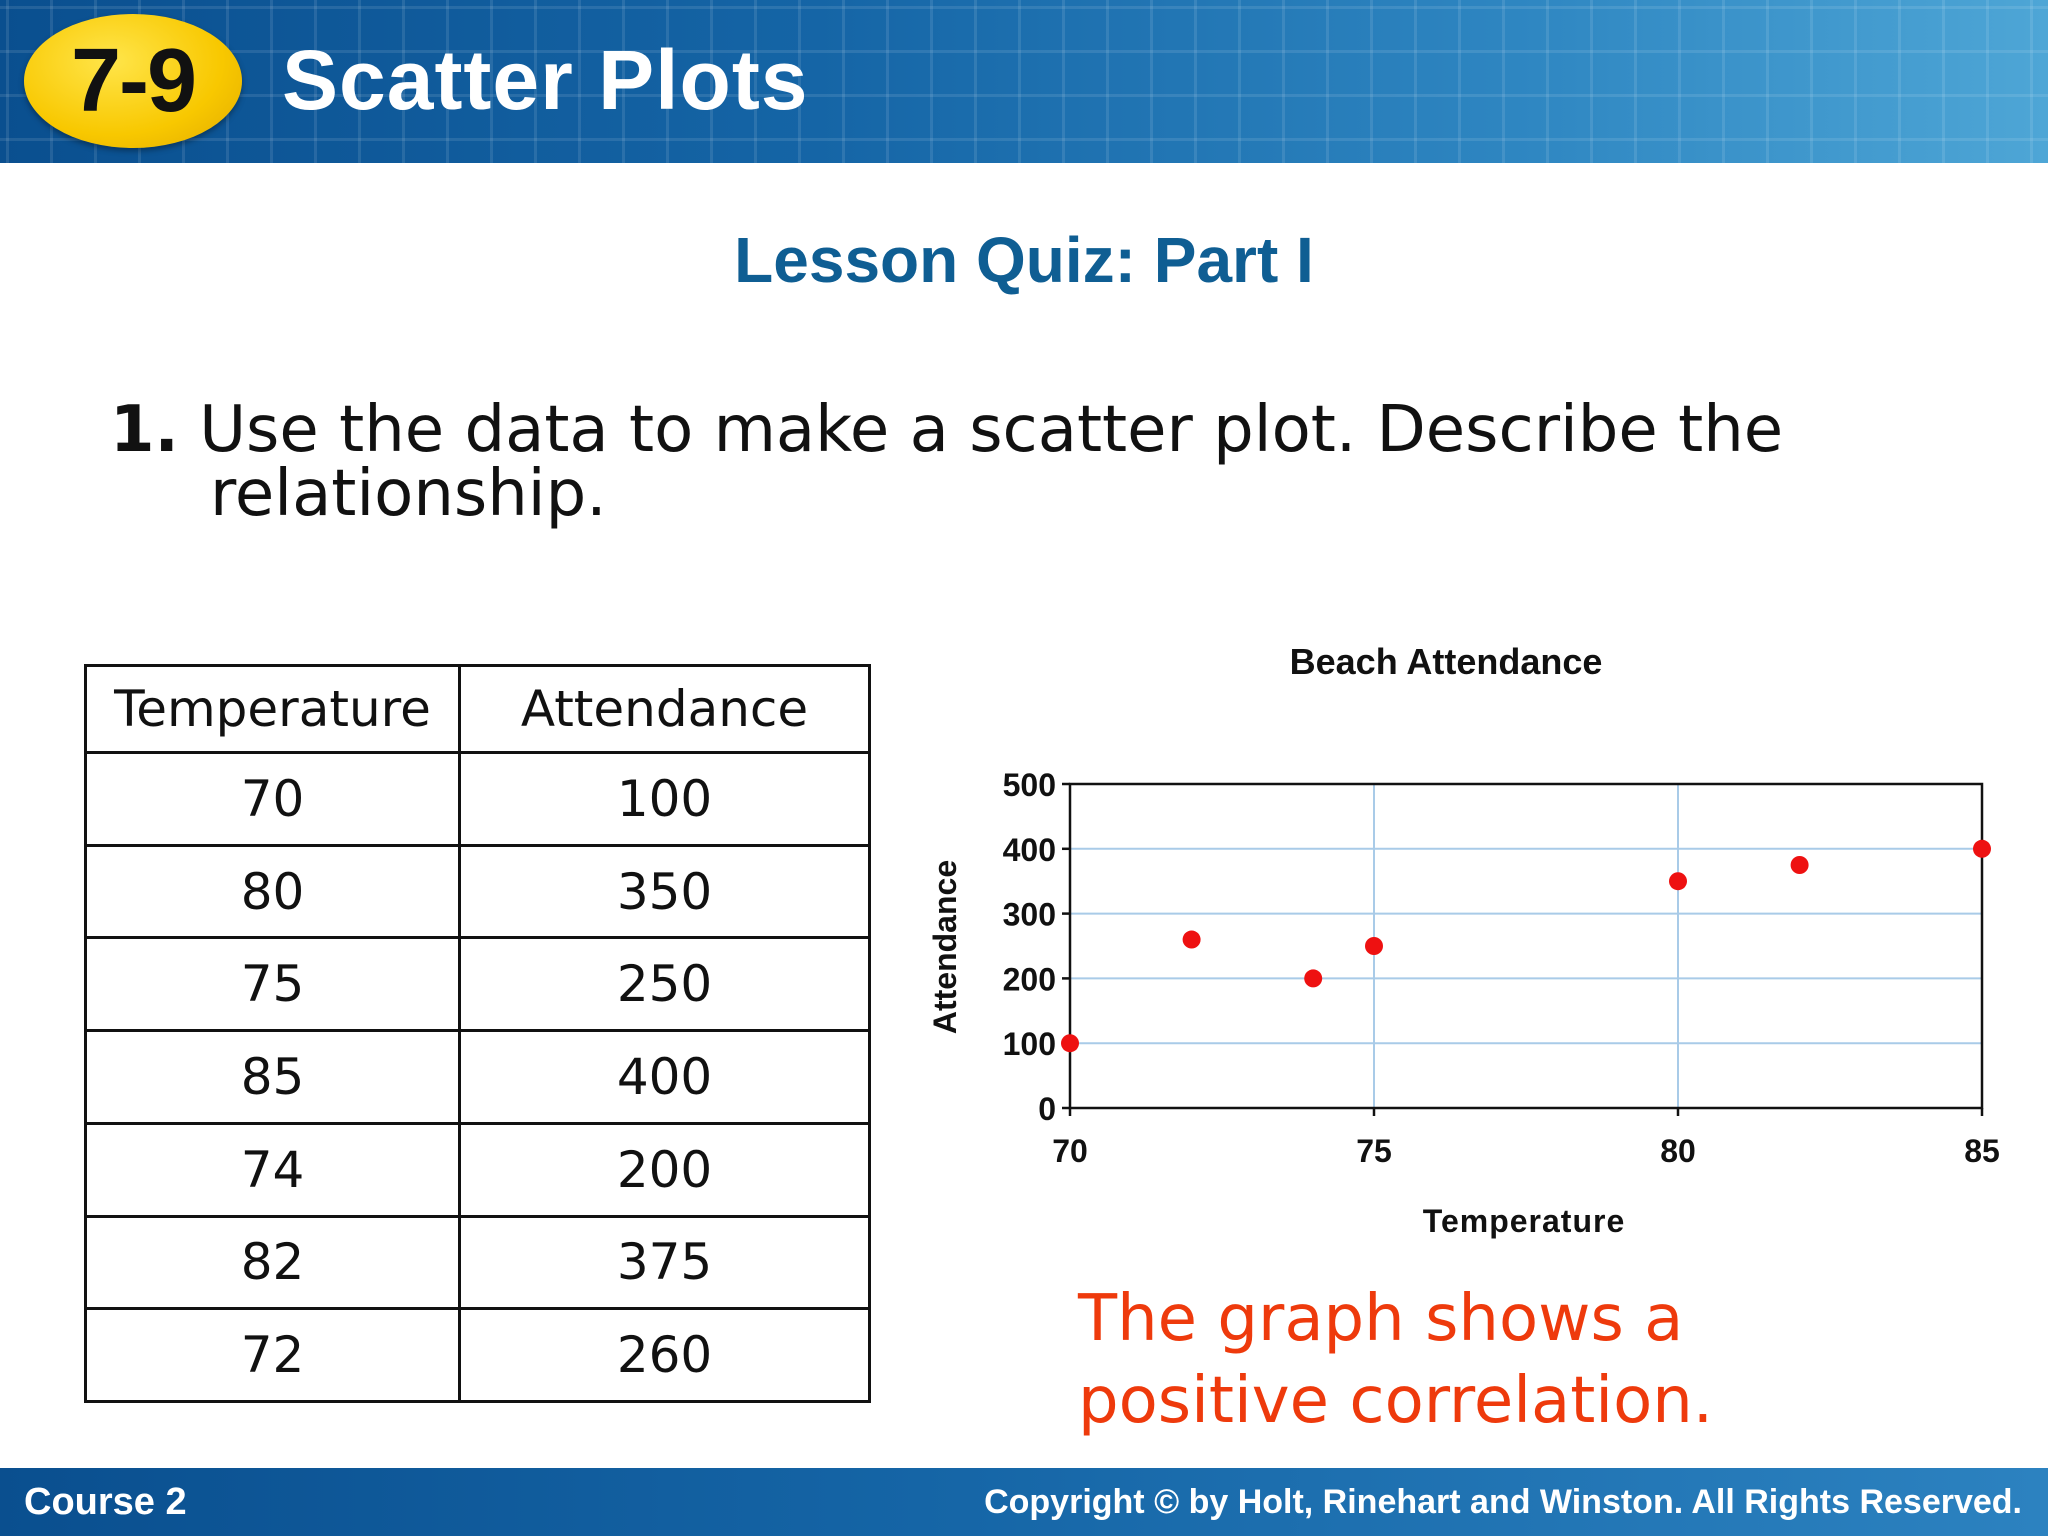 Image resolution: width=2048 pixels, height=1536 pixels. Describe the element at coordinates (664, 984) in the screenshot. I see `cell-attendance: 250` at that location.